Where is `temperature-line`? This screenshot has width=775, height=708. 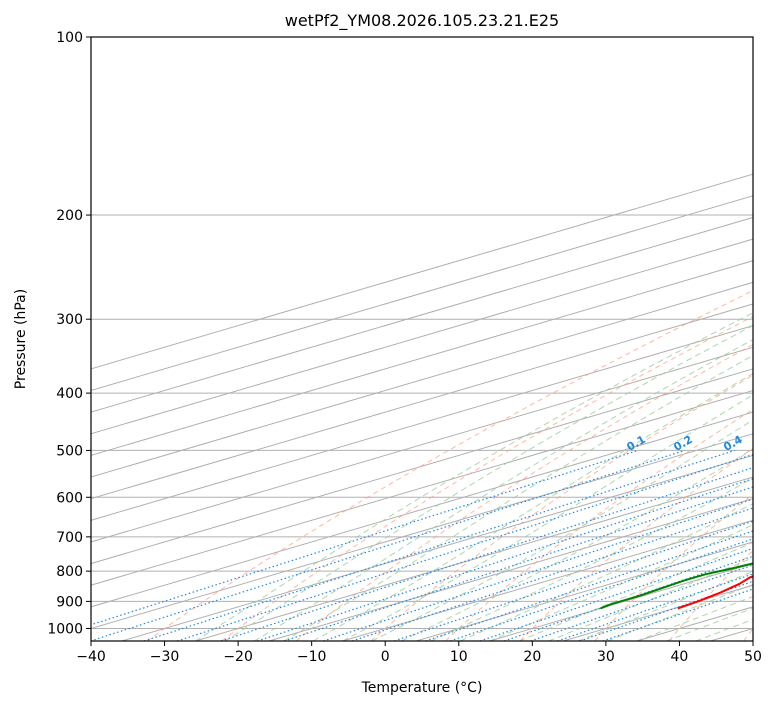 temperature-line is located at coordinates (715, 592).